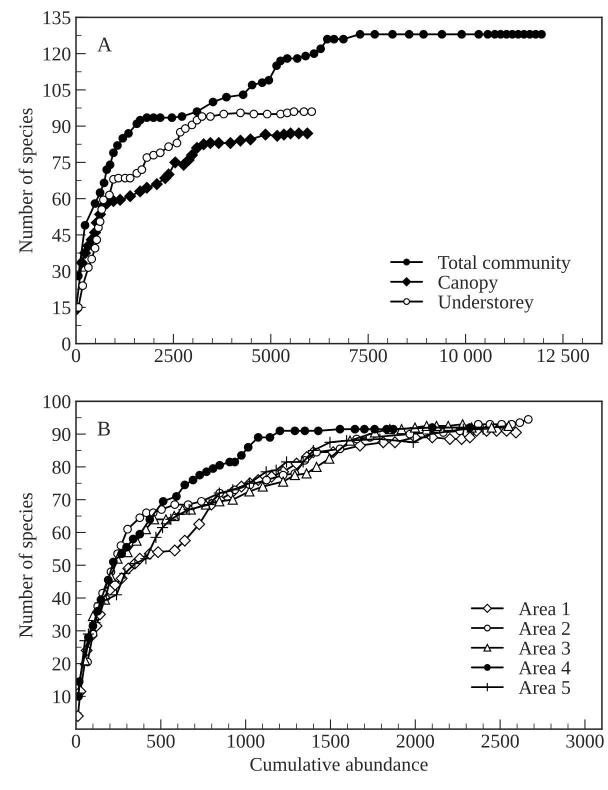 The image size is (608, 790). Describe the element at coordinates (61, 565) in the screenshot. I see `y-tick-label: 50` at that location.